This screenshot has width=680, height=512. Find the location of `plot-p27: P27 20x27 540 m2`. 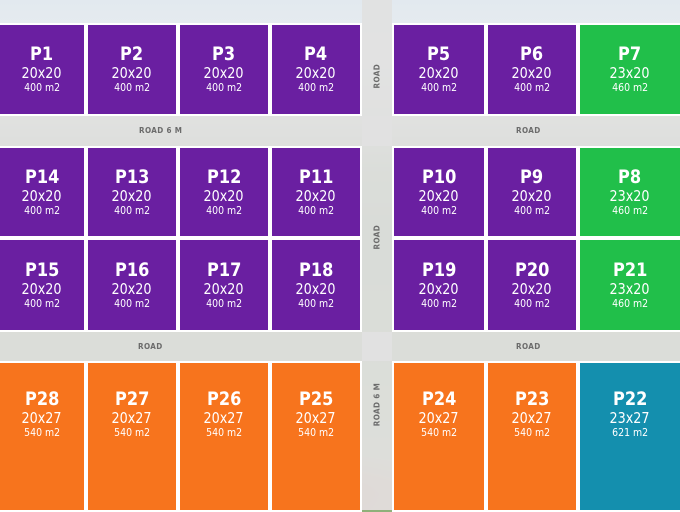

plot-p27: P27 20x27 540 m2 is located at coordinates (132, 436).